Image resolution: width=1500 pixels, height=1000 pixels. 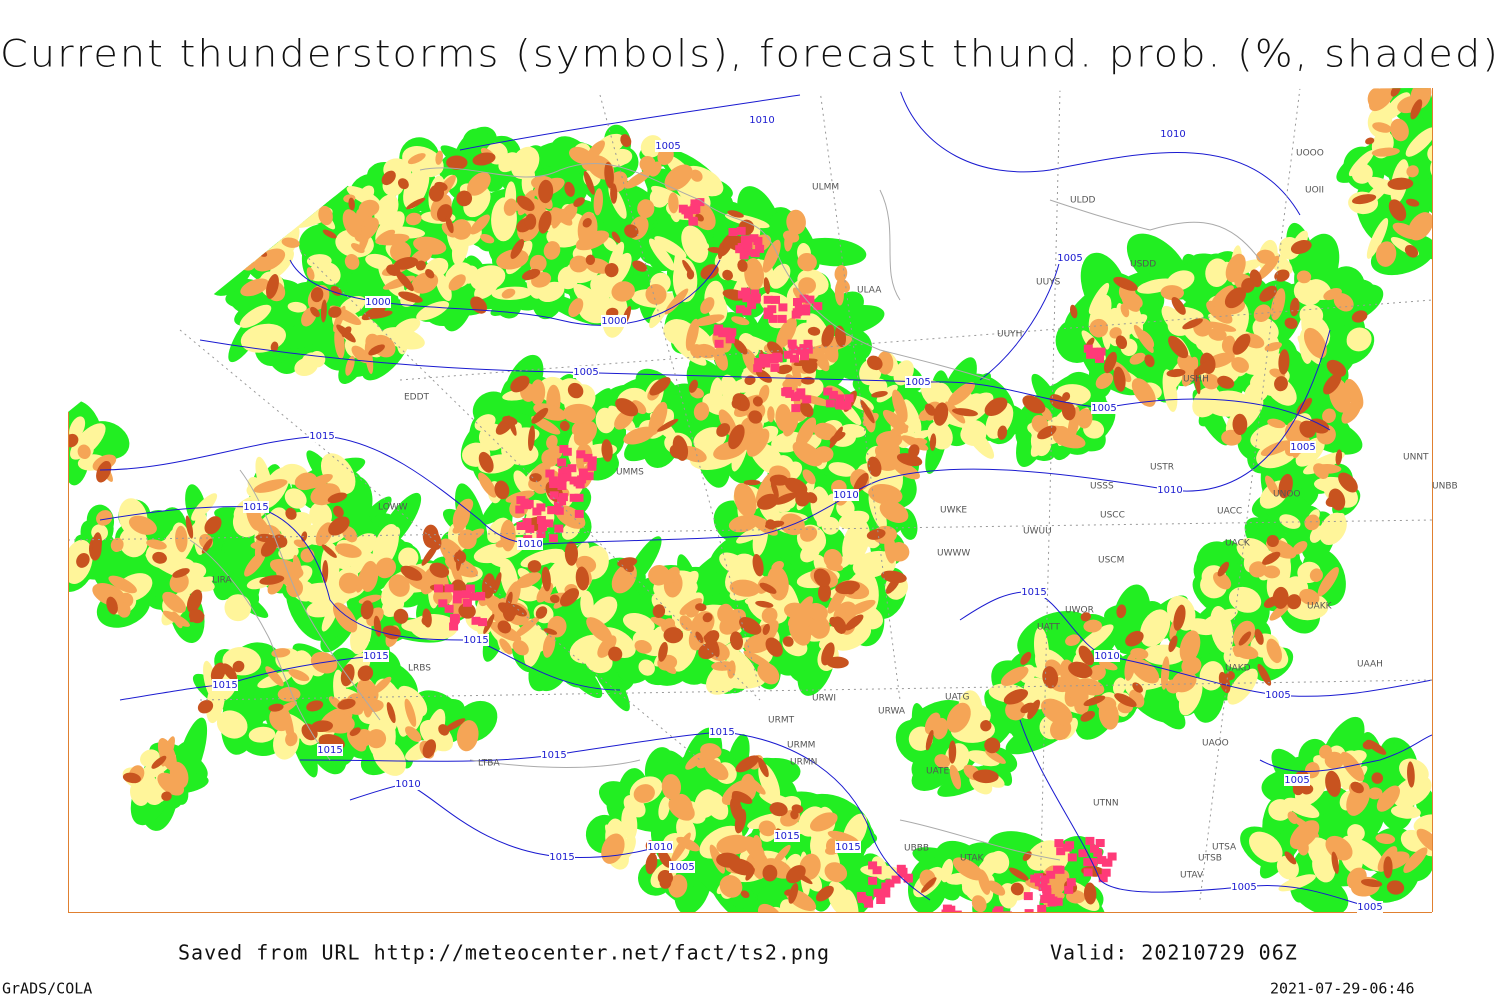 What do you see at coordinates (1143, 265) in the screenshot?
I see `station-label: USDD` at bounding box center [1143, 265].